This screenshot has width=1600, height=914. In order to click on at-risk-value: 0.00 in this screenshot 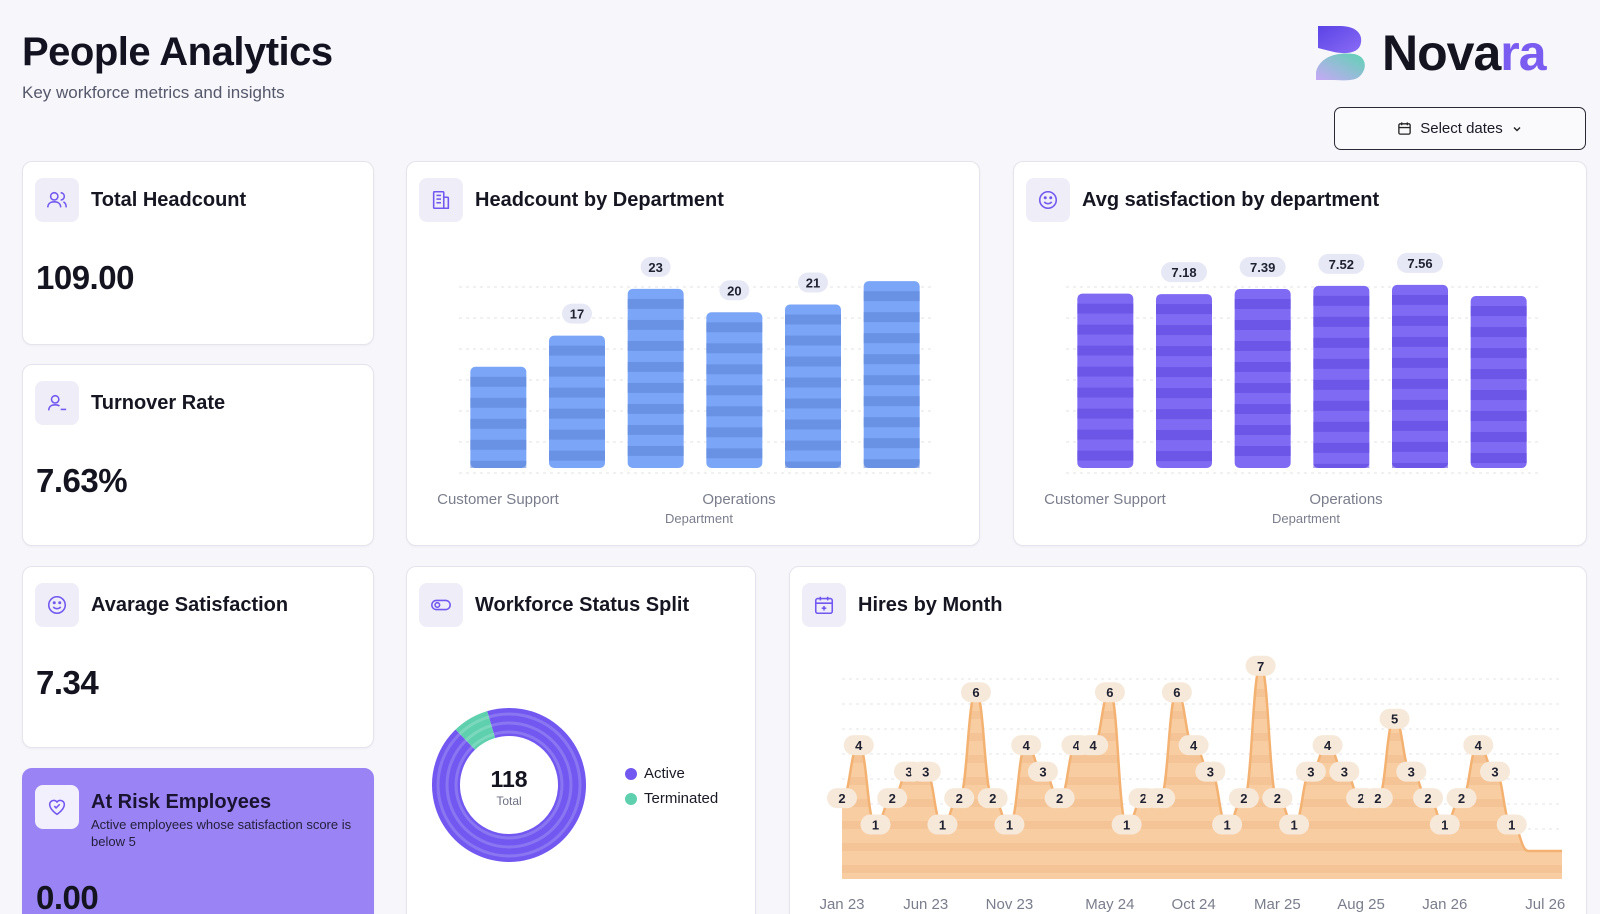, I will do `click(67, 896)`.